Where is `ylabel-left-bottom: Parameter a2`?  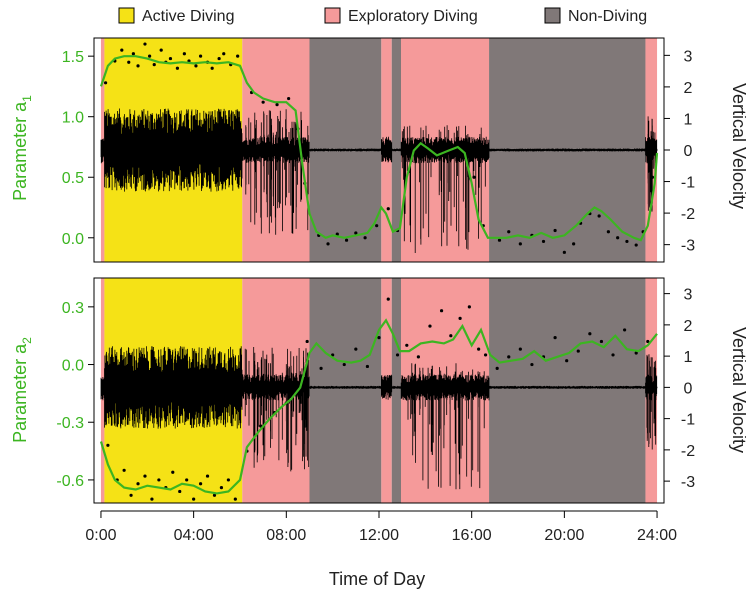 ylabel-left-bottom: Parameter a2 is located at coordinates (22, 390).